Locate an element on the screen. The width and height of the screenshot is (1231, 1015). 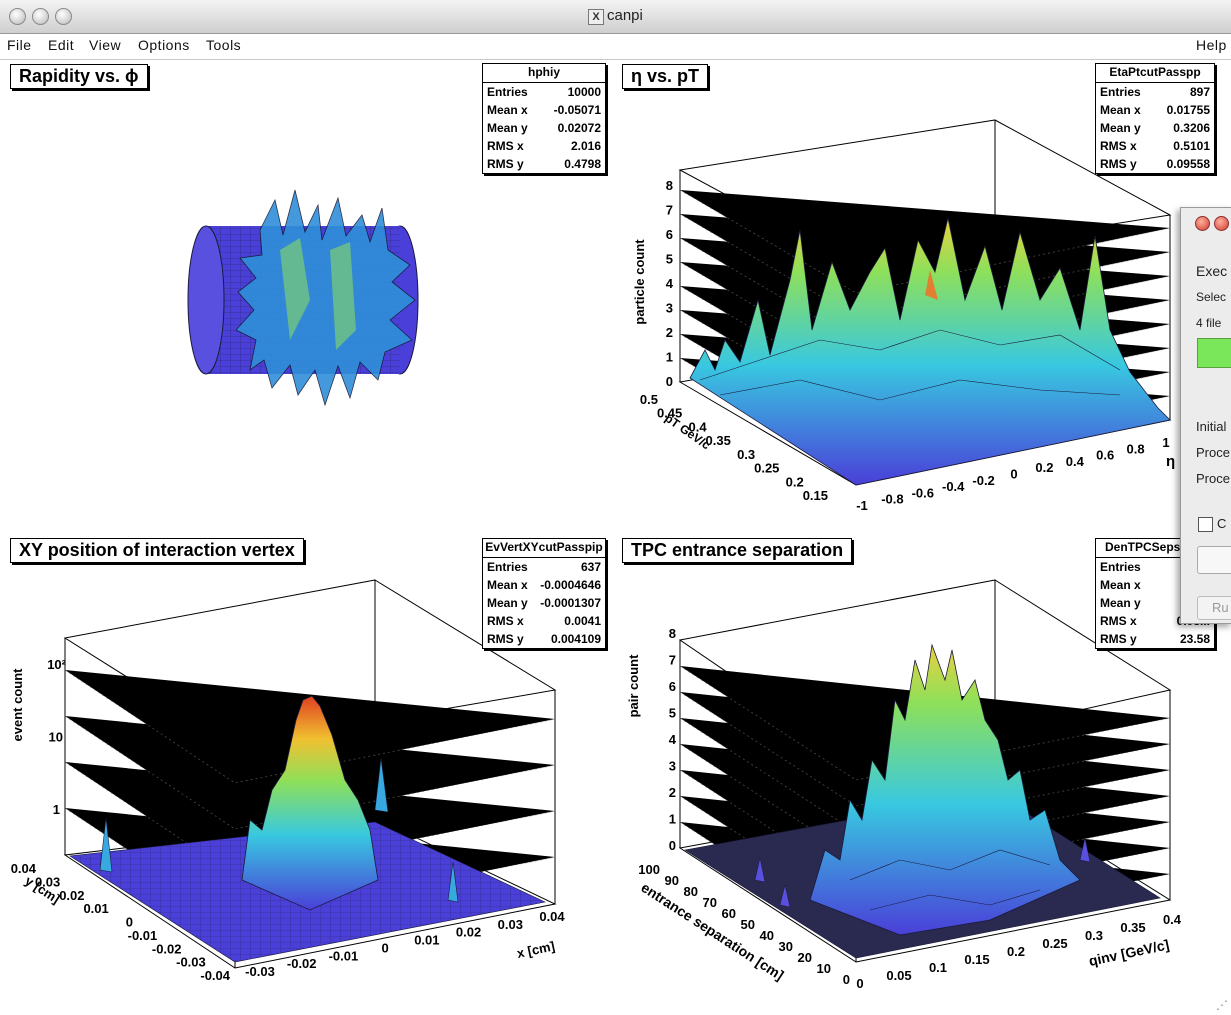
dialog-processed-label: Proce is located at coordinates (1213, 478).